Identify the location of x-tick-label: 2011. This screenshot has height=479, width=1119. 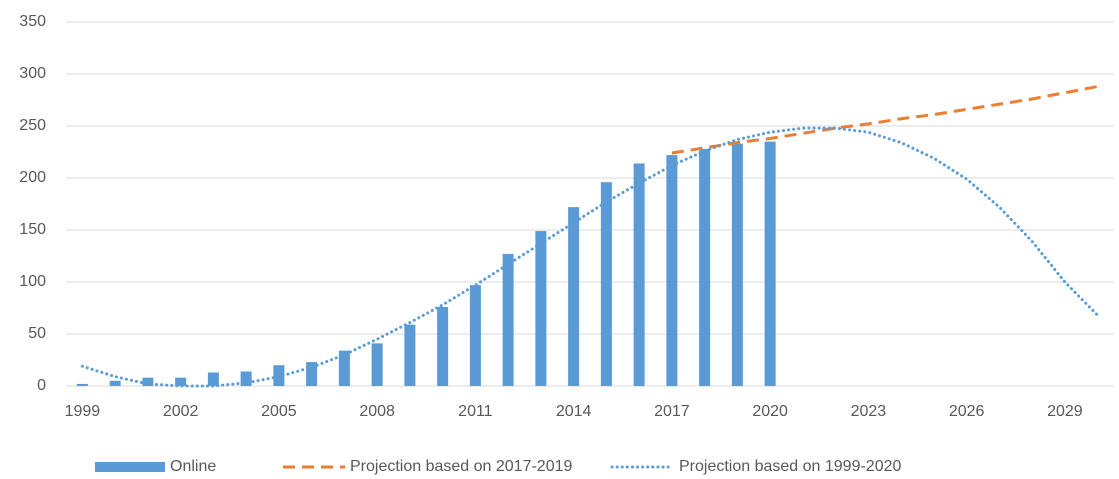
(475, 411).